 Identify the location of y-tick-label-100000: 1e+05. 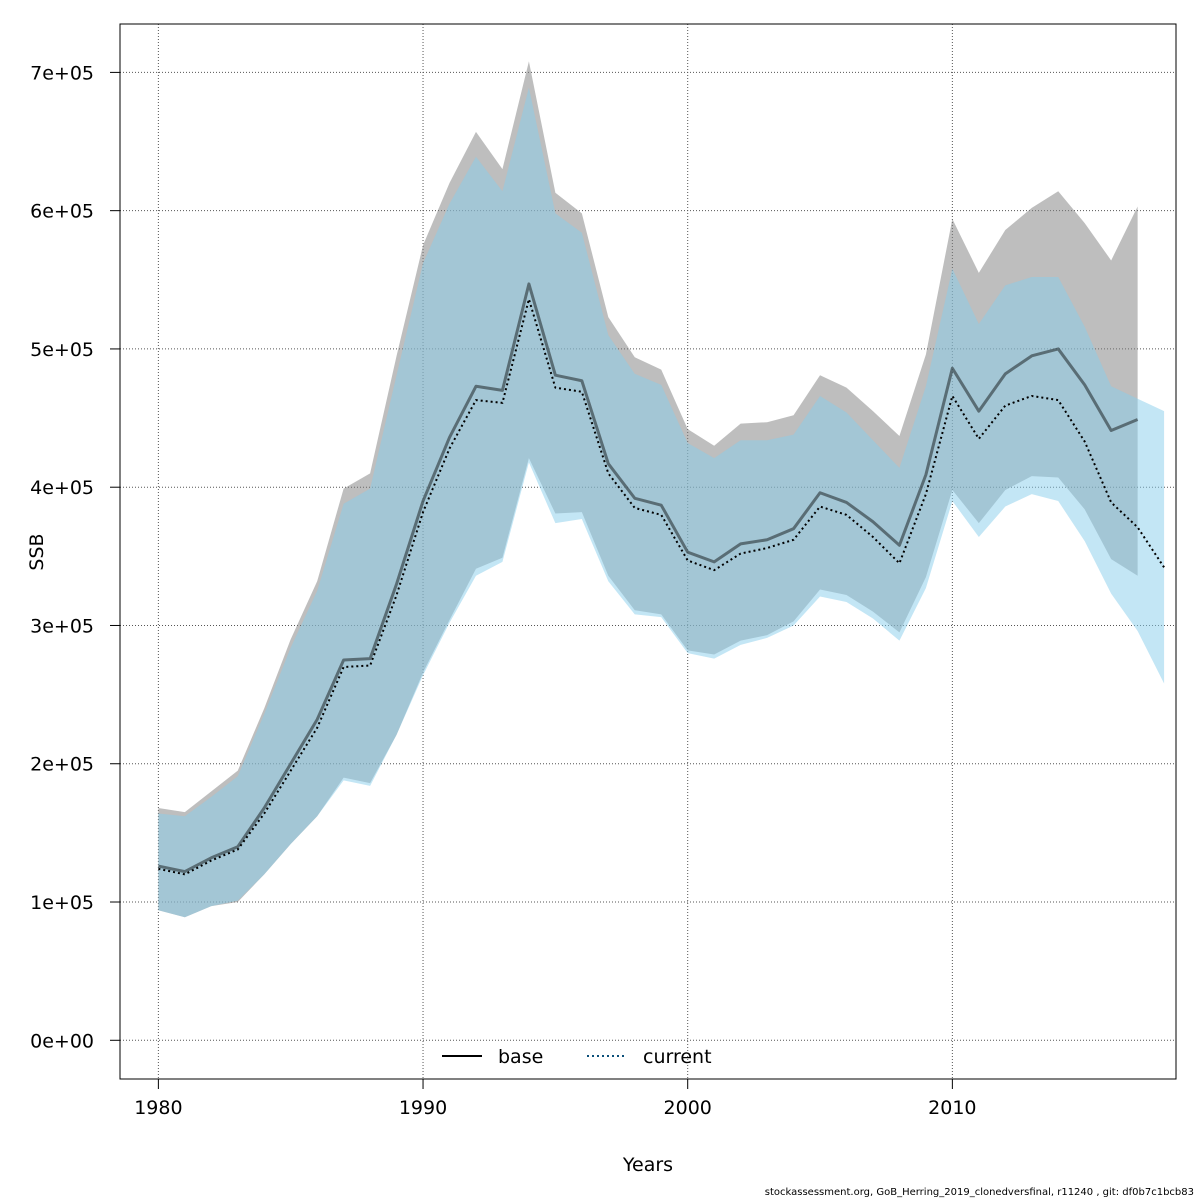
(62, 903).